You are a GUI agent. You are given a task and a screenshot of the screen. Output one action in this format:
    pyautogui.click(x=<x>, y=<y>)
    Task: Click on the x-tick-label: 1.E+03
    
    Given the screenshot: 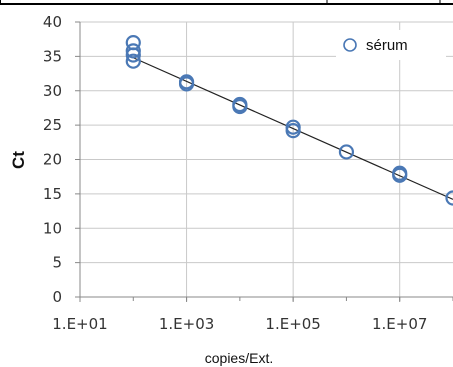 What is the action you would take?
    pyautogui.click(x=186, y=324)
    